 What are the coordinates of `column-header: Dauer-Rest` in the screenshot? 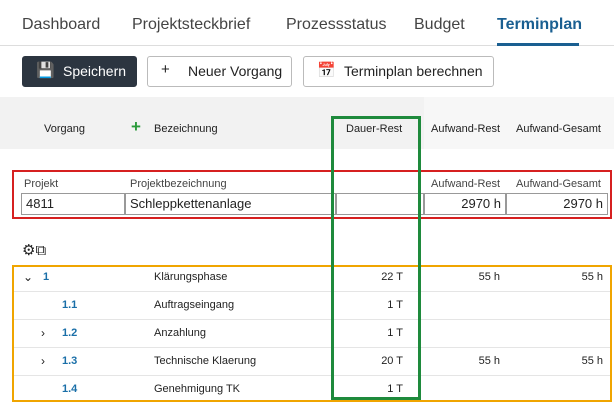 It's located at (374, 129).